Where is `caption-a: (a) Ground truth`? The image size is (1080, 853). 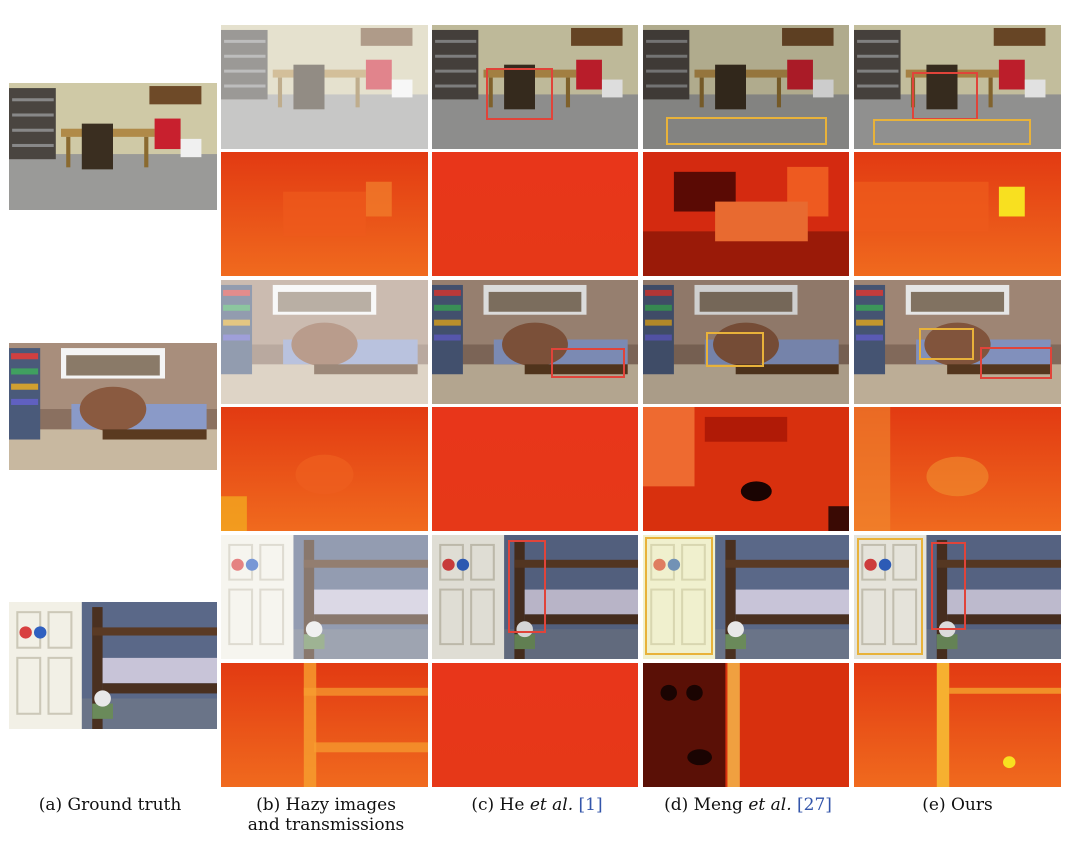
caption-a: (a) Ground truth is located at coordinates (110, 805).